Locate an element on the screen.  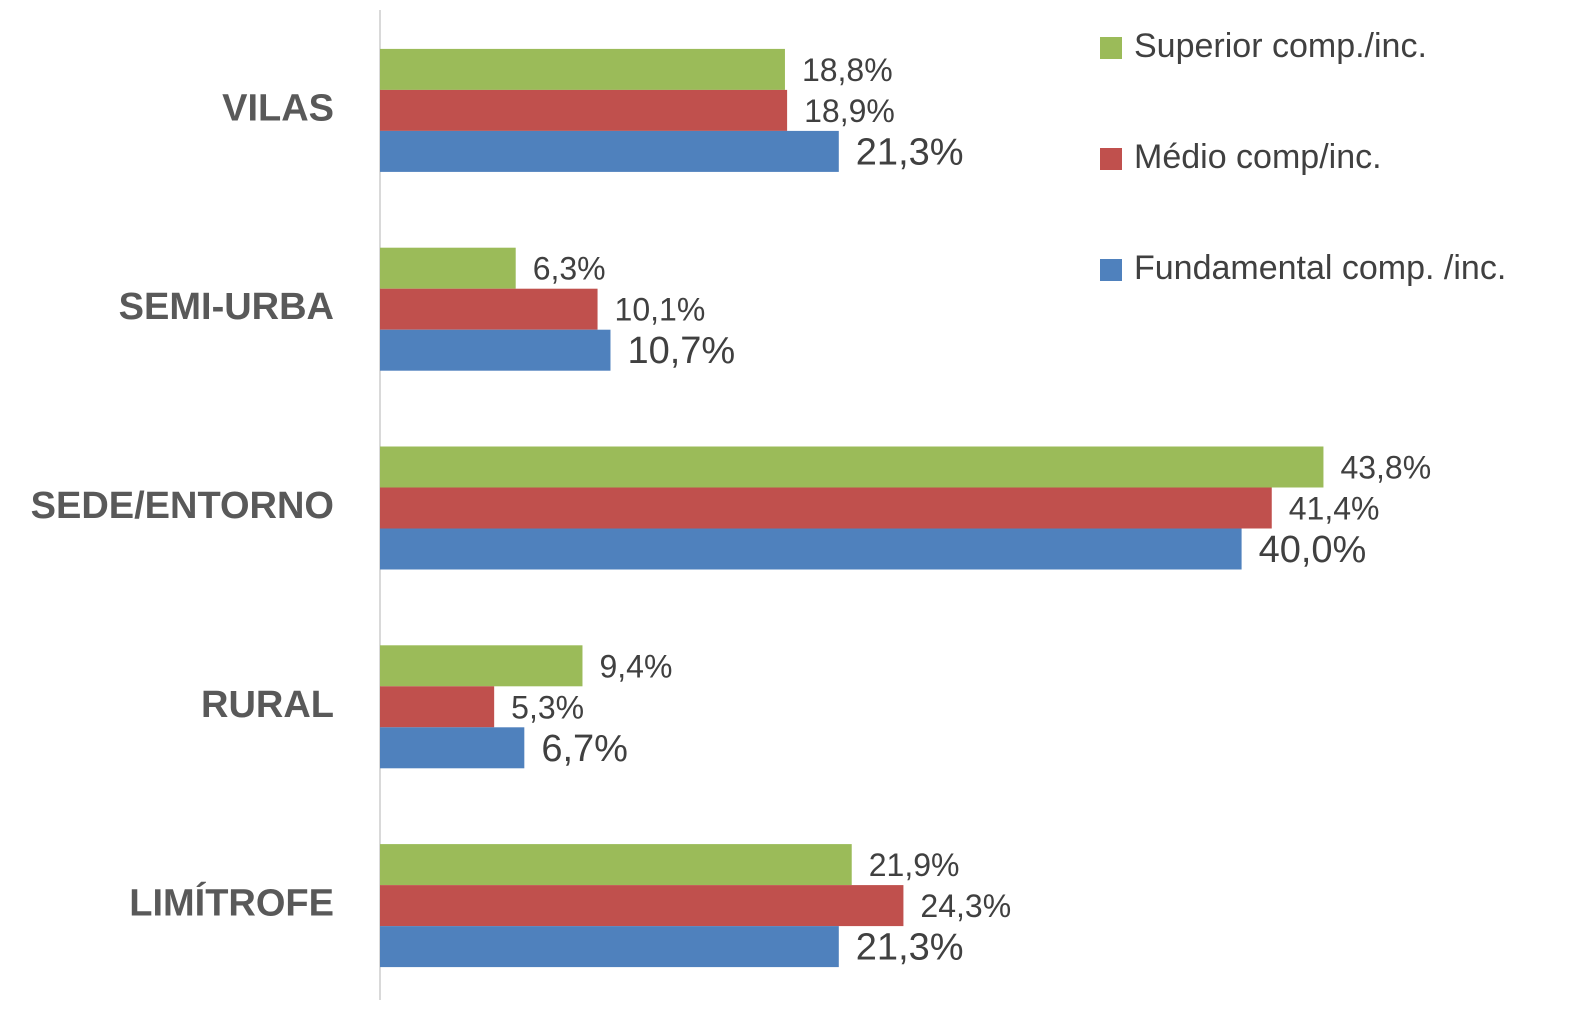
y-tick-label: SEDE/ENTORNO is located at coordinates (182, 506).